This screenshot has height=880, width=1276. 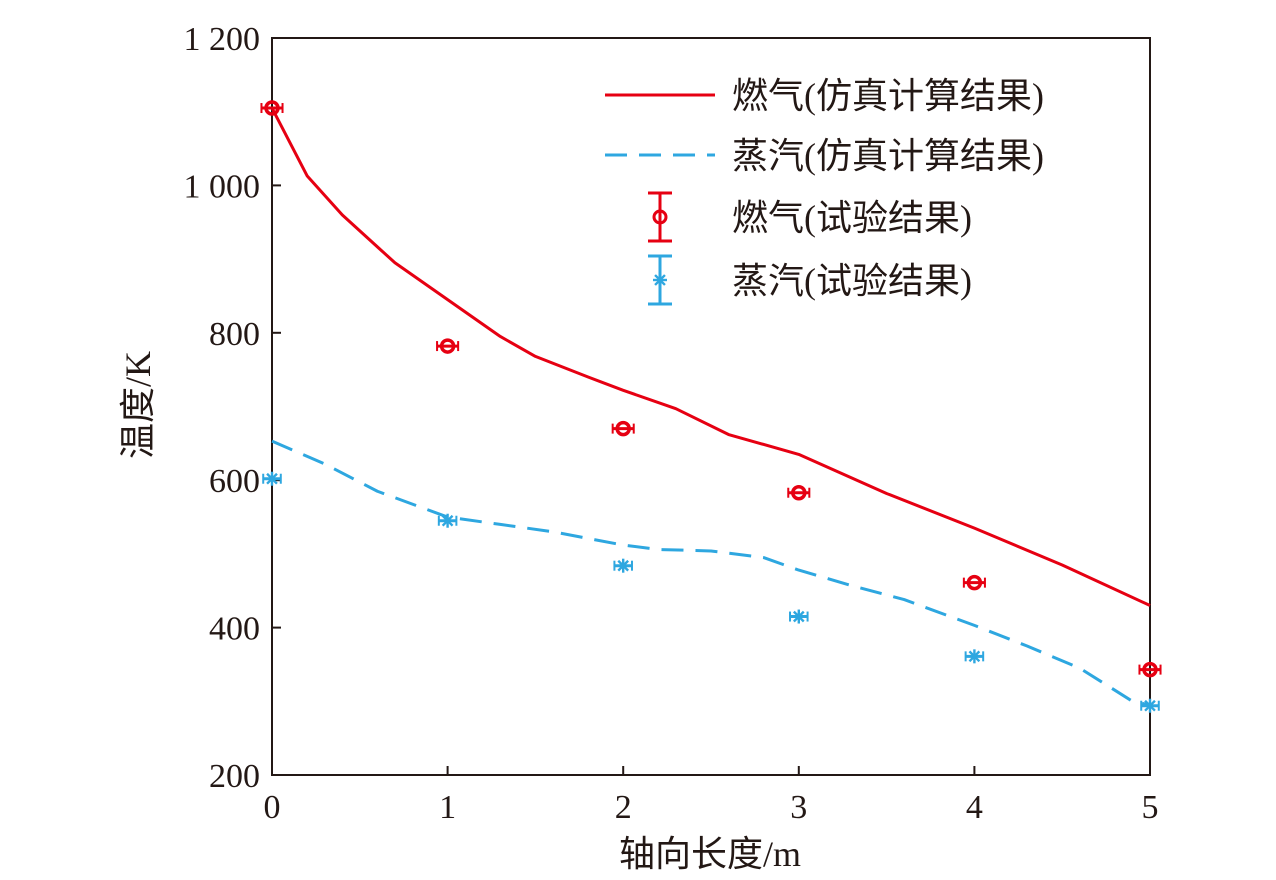 What do you see at coordinates (888, 156) in the screenshot?
I see `legend-item-2-label: 蒸汽(仿真计算结果)` at bounding box center [888, 156].